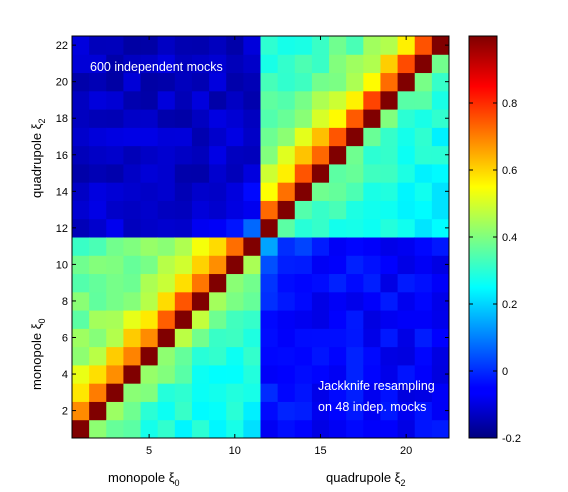  Describe the element at coordinates (406, 451) in the screenshot. I see `x-tick-label: 20` at that location.